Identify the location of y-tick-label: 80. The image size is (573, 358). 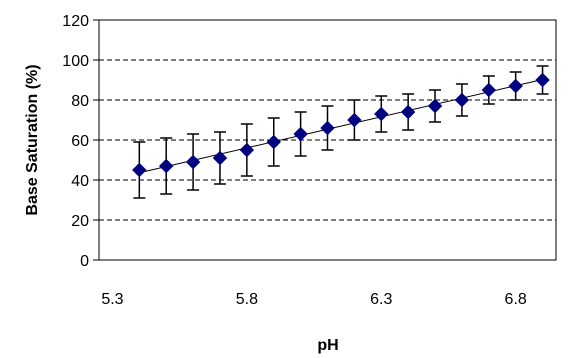
(80, 101).